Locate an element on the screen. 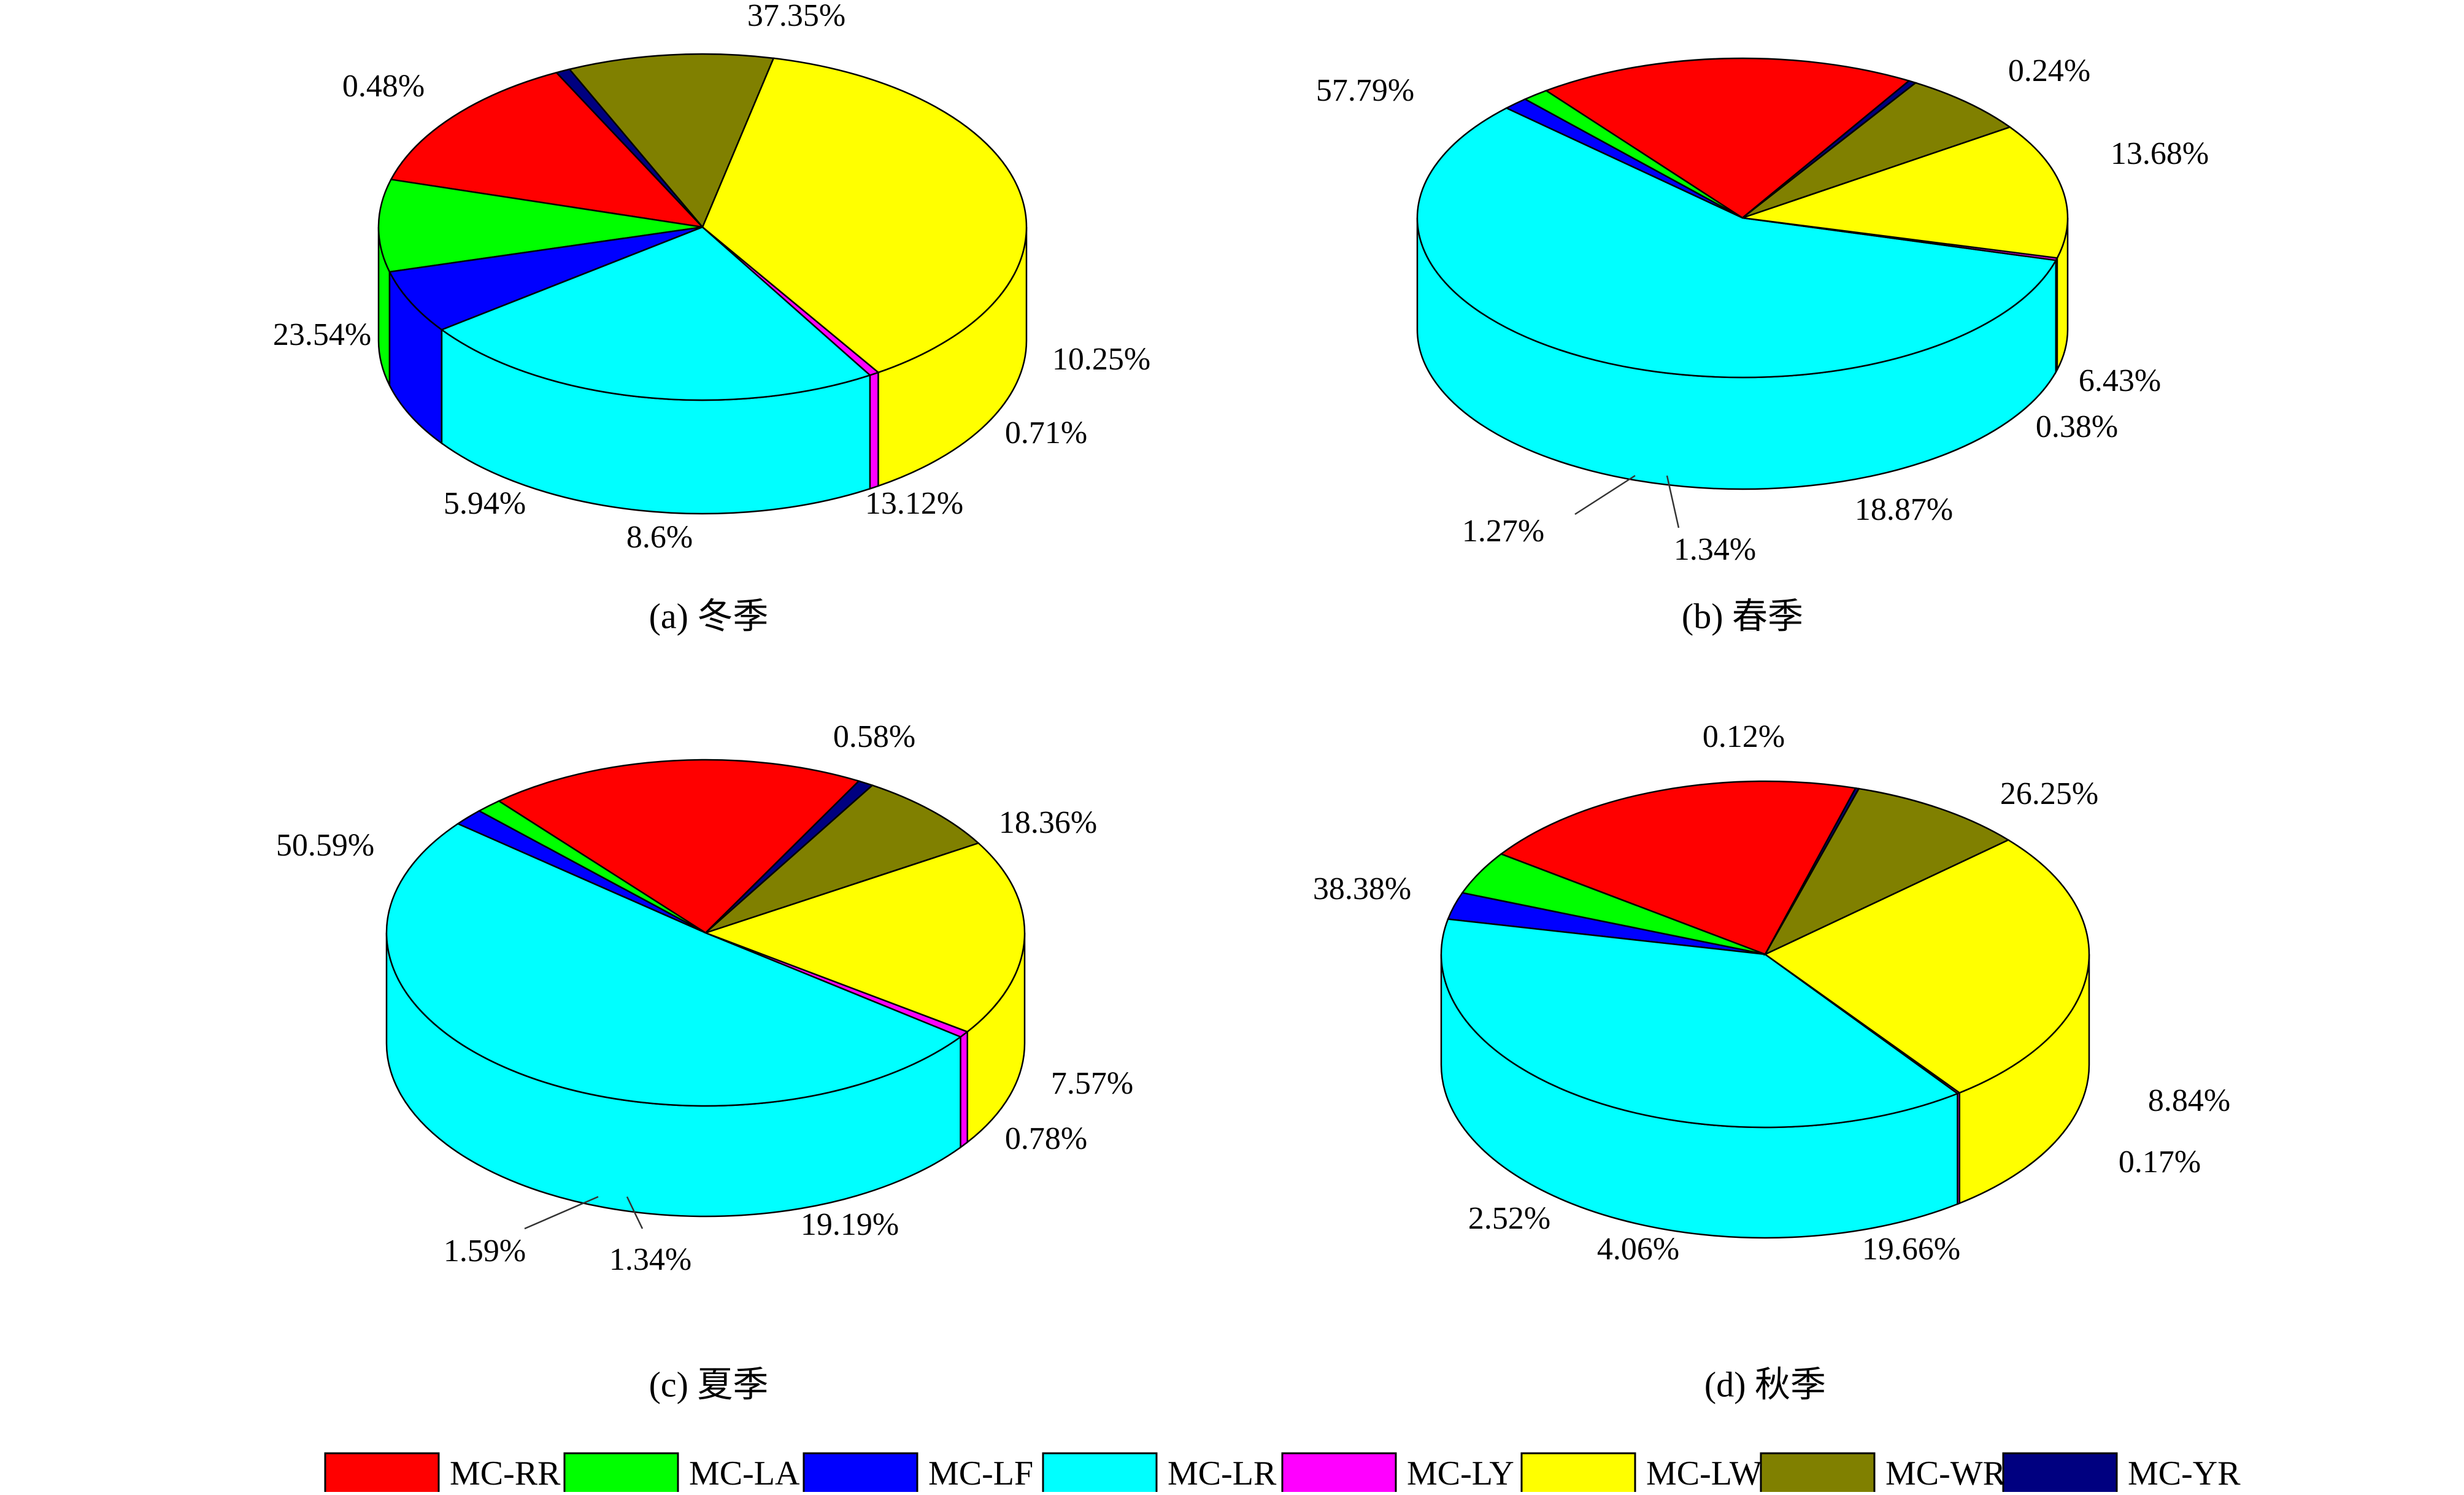  chart-caption: (d) 秋季 is located at coordinates (1765, 1384).